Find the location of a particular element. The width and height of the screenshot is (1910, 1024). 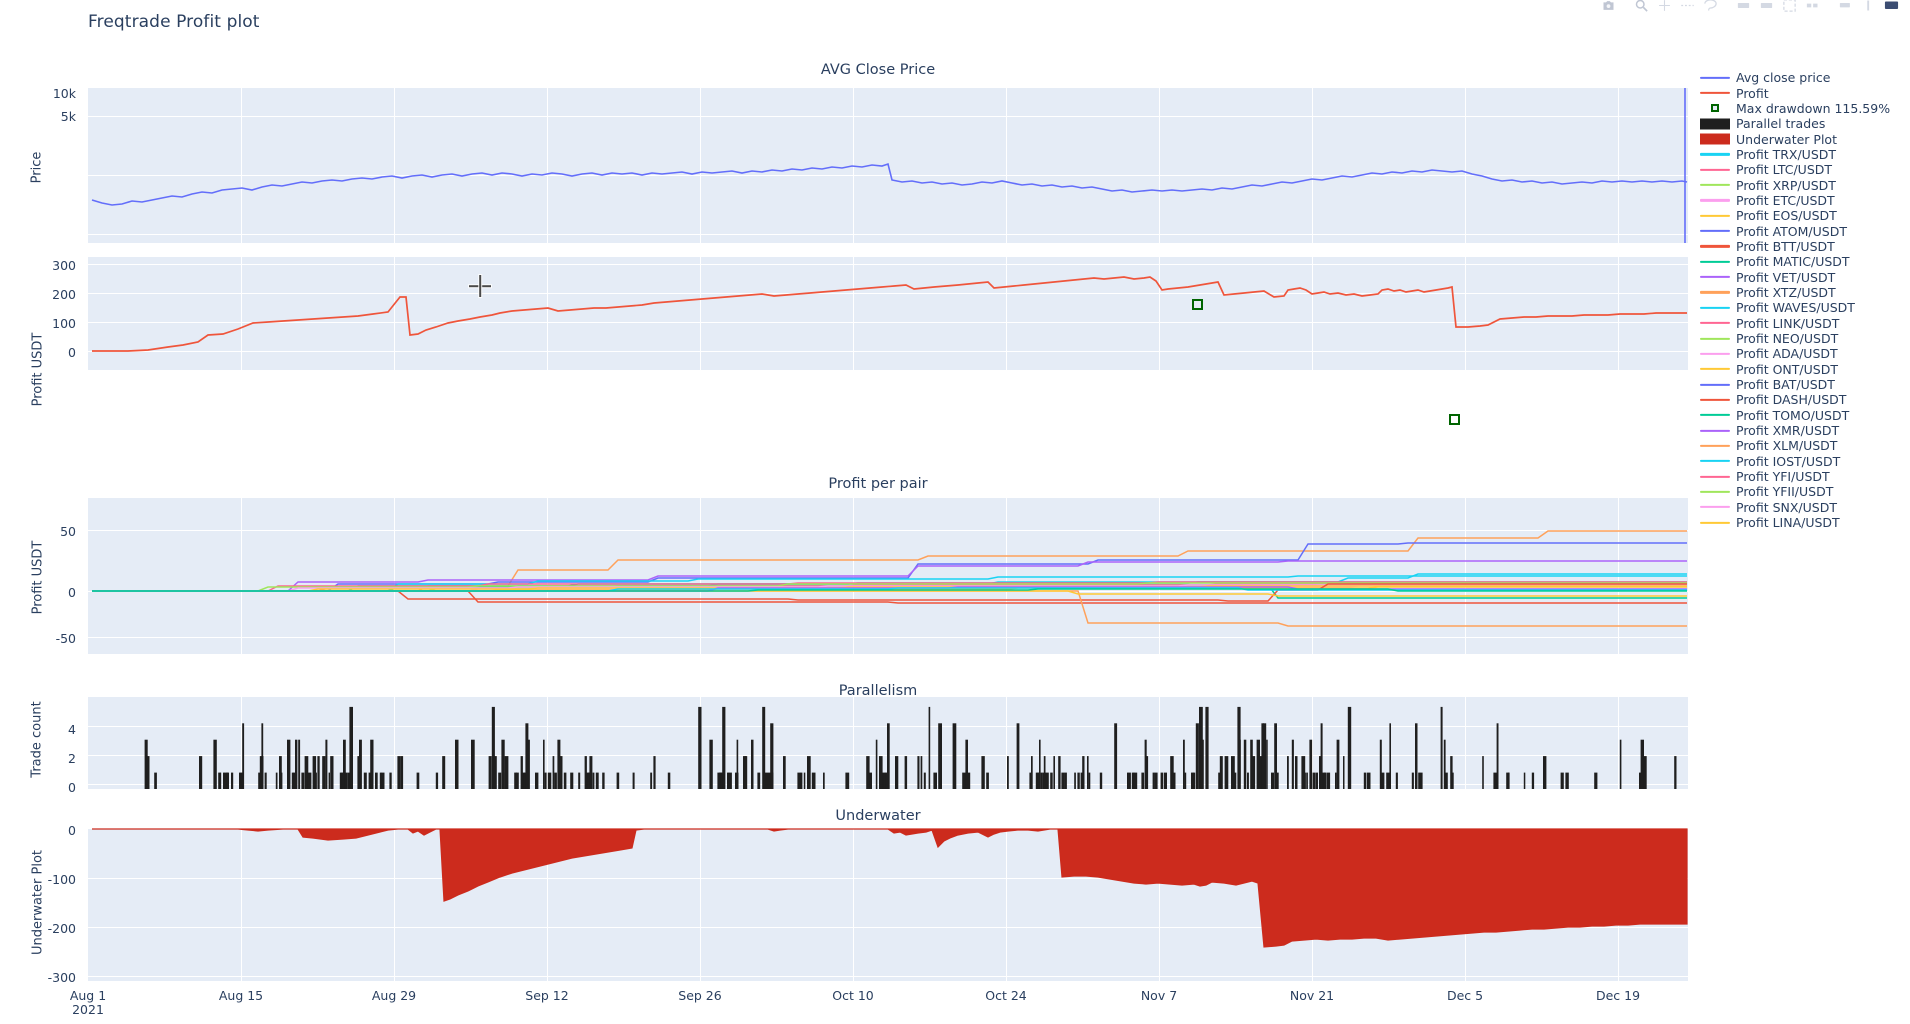

legend-item: Parallel trades is located at coordinates (1800, 123).